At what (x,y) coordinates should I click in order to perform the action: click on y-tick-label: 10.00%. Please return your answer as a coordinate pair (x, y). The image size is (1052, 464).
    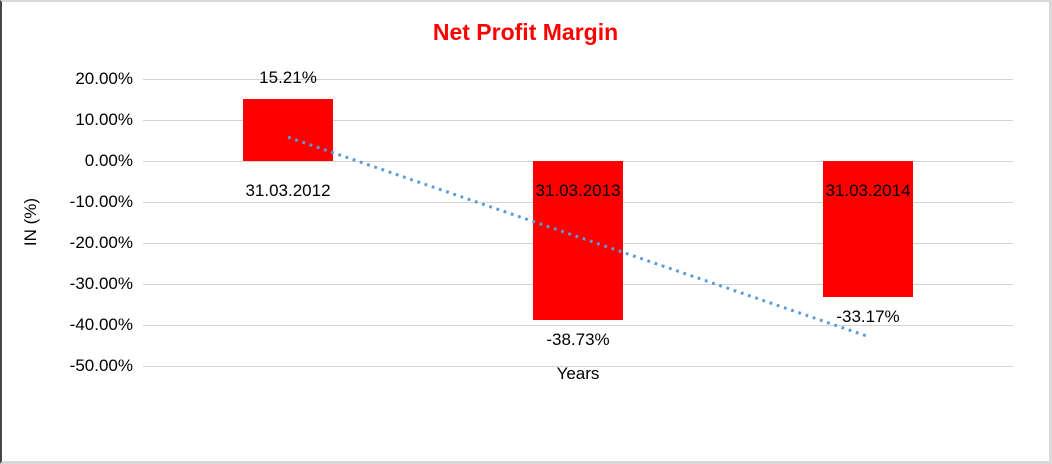
    Looking at the image, I should click on (104, 119).